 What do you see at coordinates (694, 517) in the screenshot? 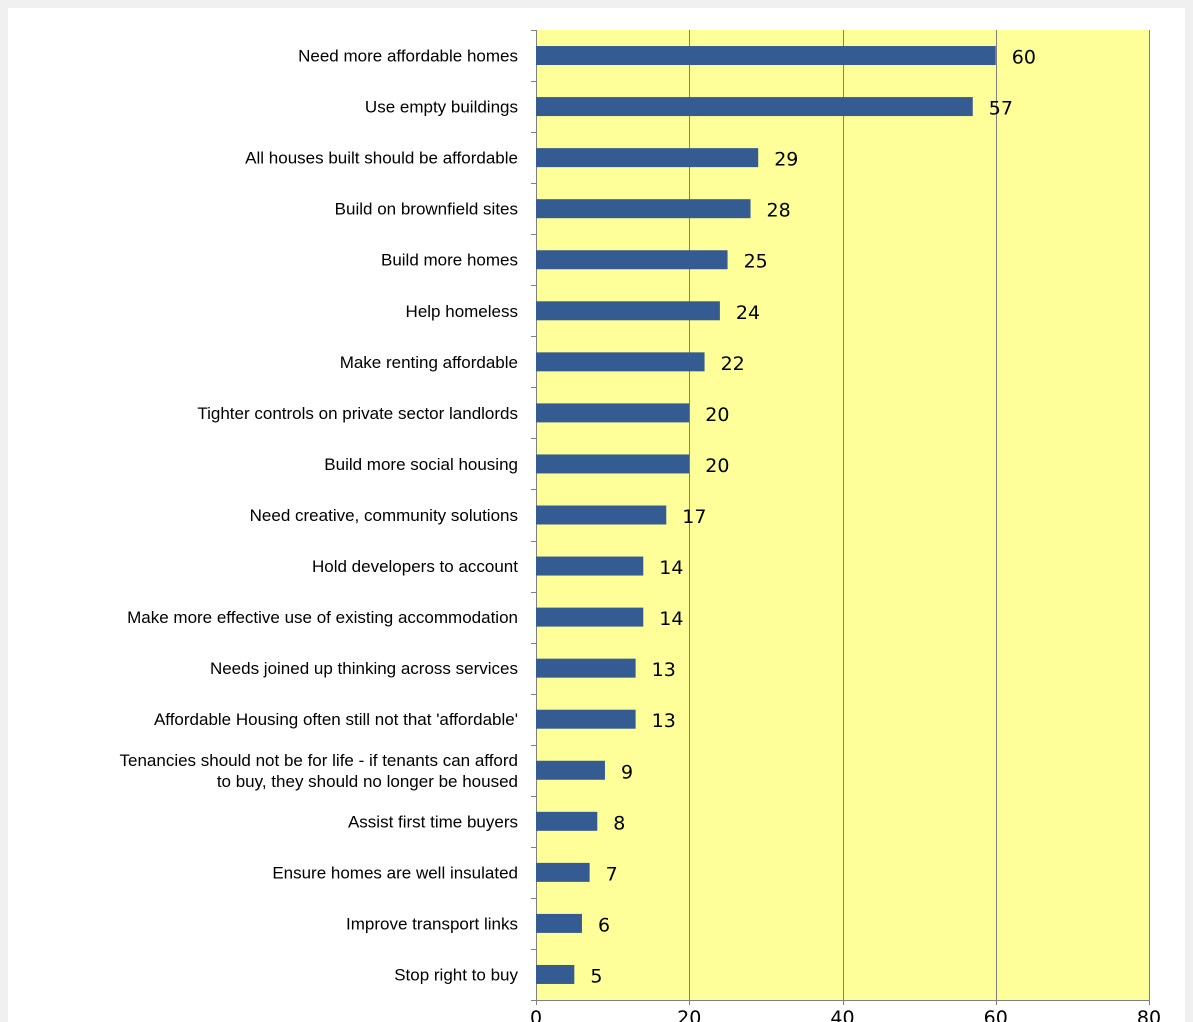
I see `data-label: 17` at bounding box center [694, 517].